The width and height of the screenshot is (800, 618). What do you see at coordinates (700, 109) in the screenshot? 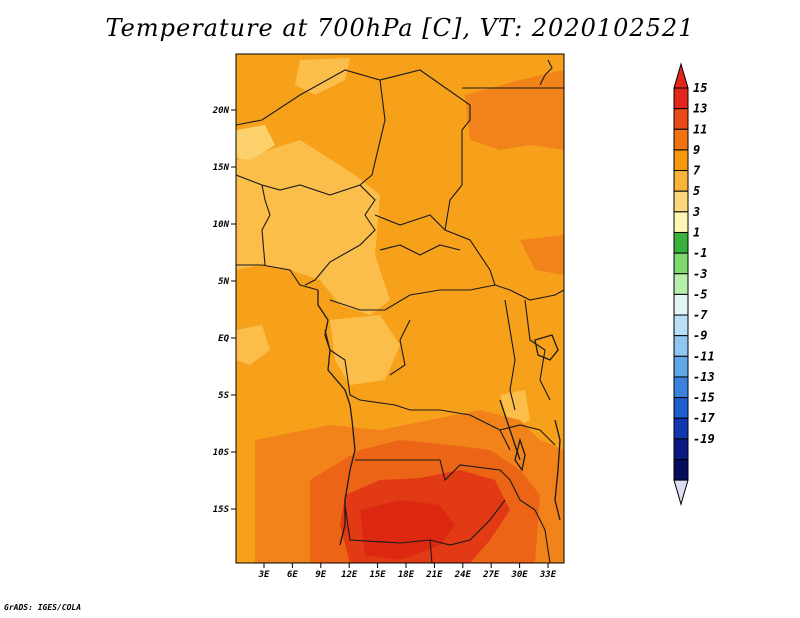
I see `colorbar-label: 13` at bounding box center [700, 109].